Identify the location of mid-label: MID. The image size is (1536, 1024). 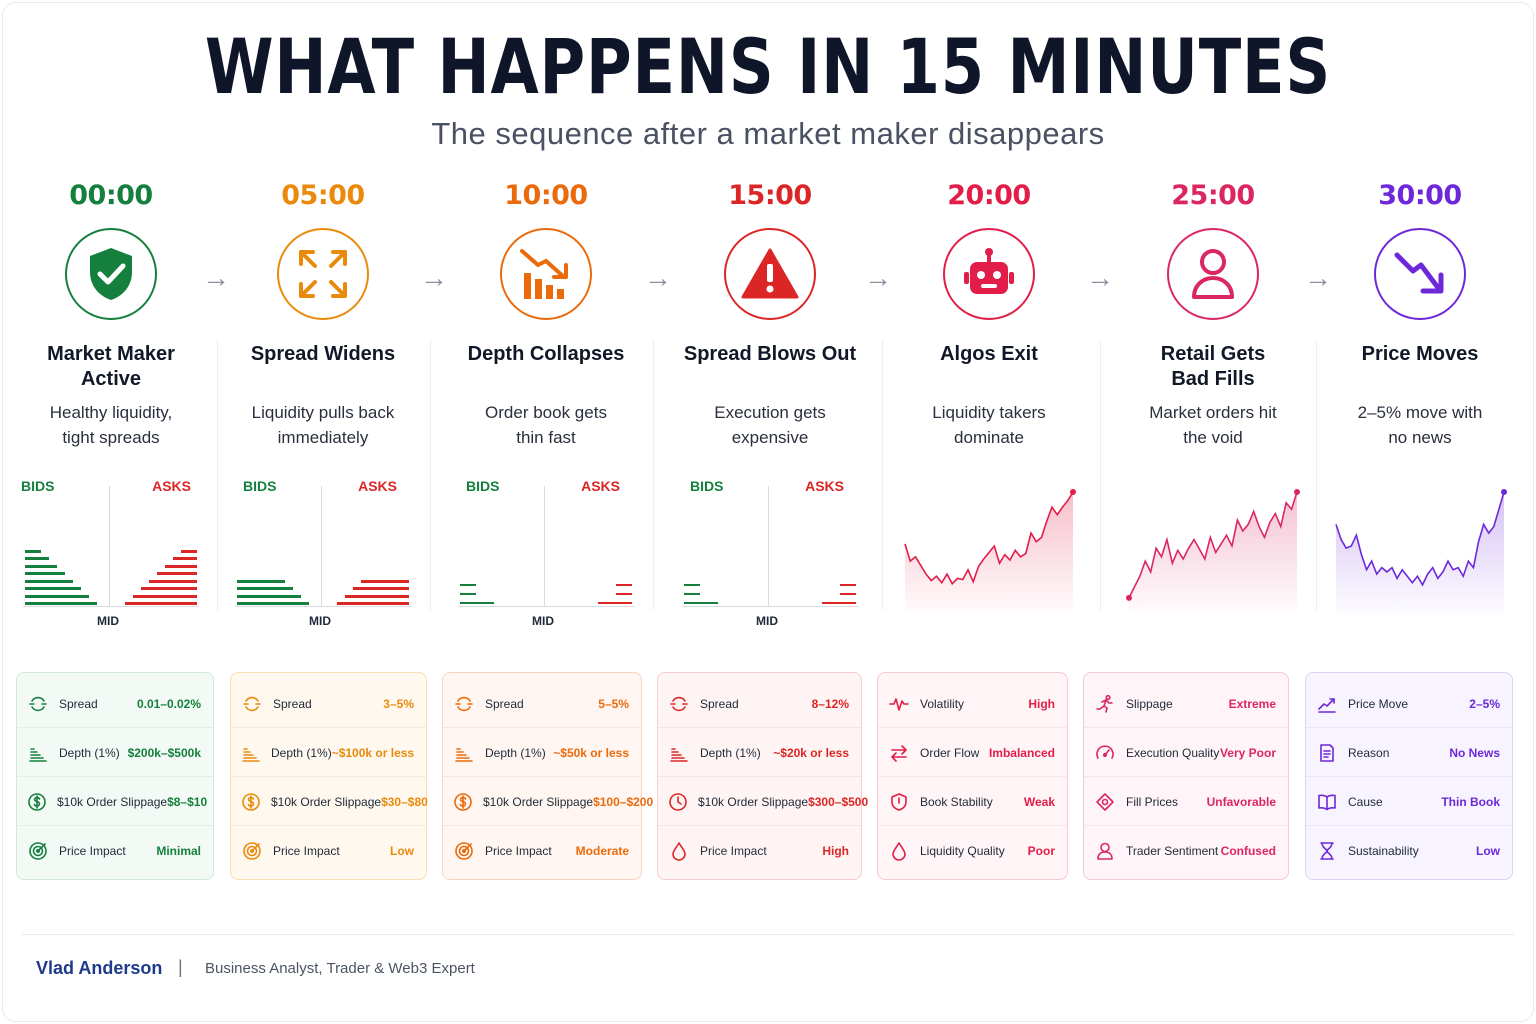
(543, 621).